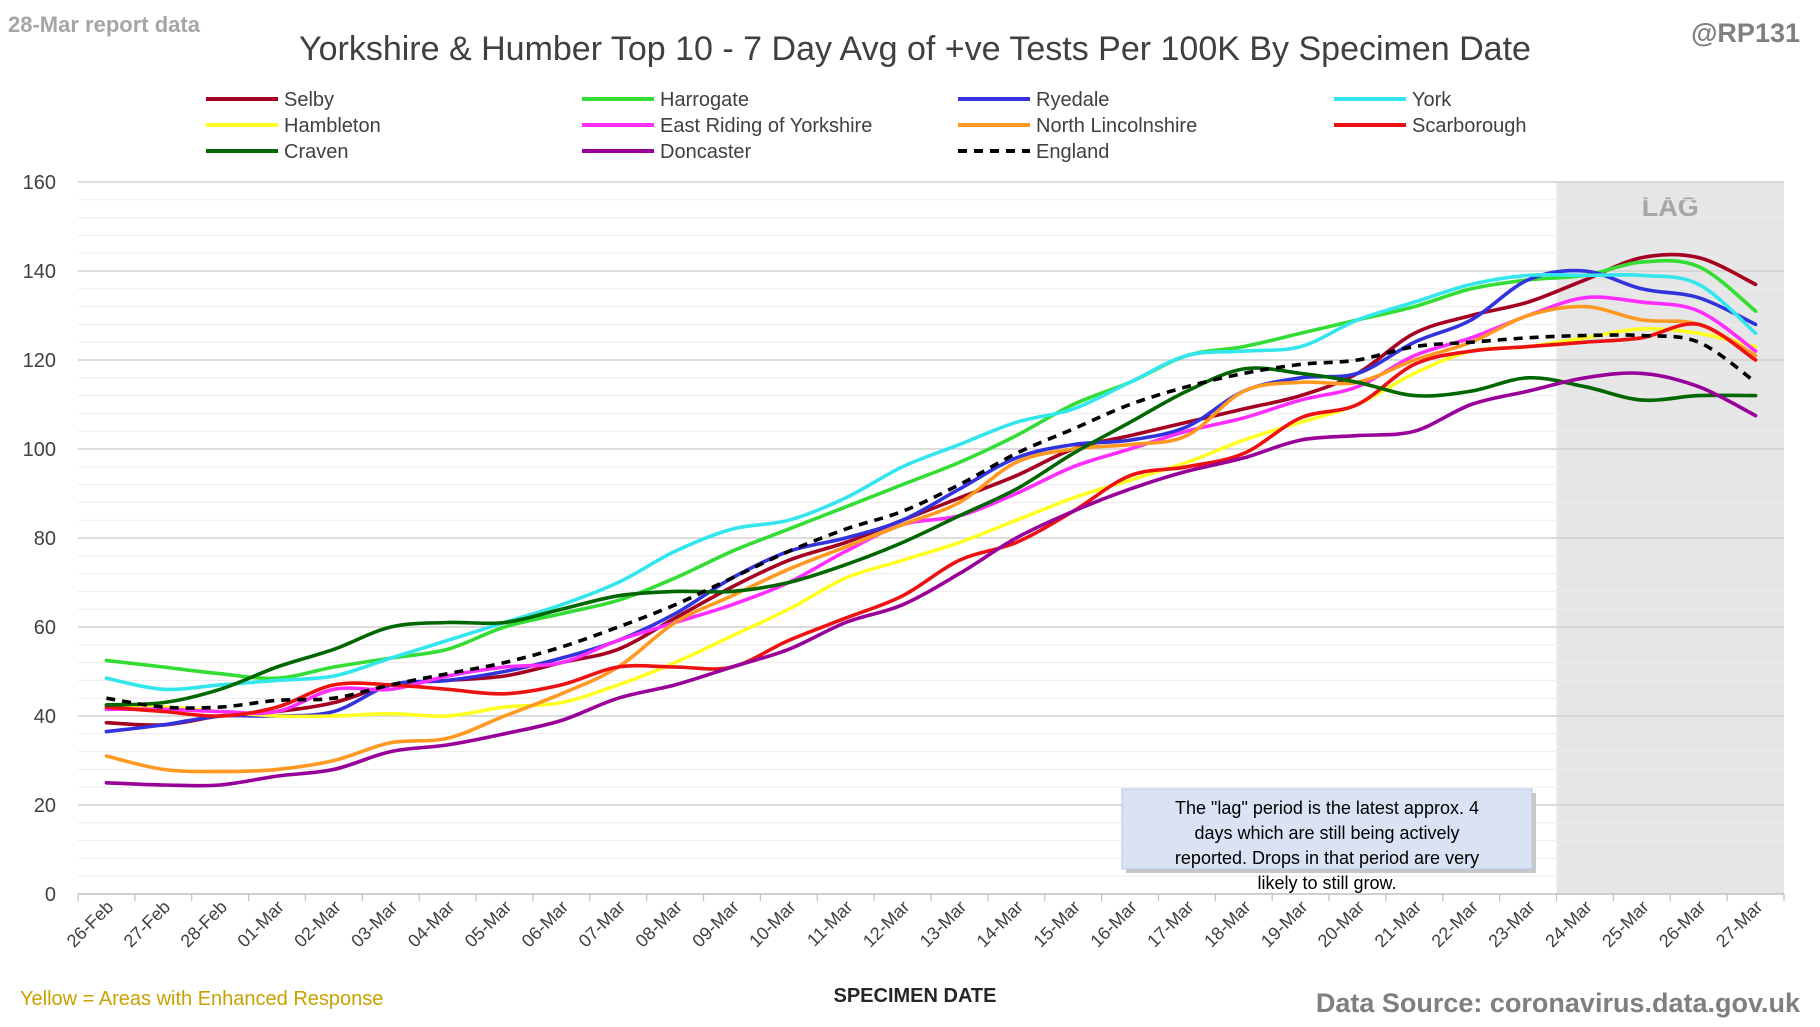  Describe the element at coordinates (1469, 126) in the screenshot. I see `legend-label: Scarborough` at that location.